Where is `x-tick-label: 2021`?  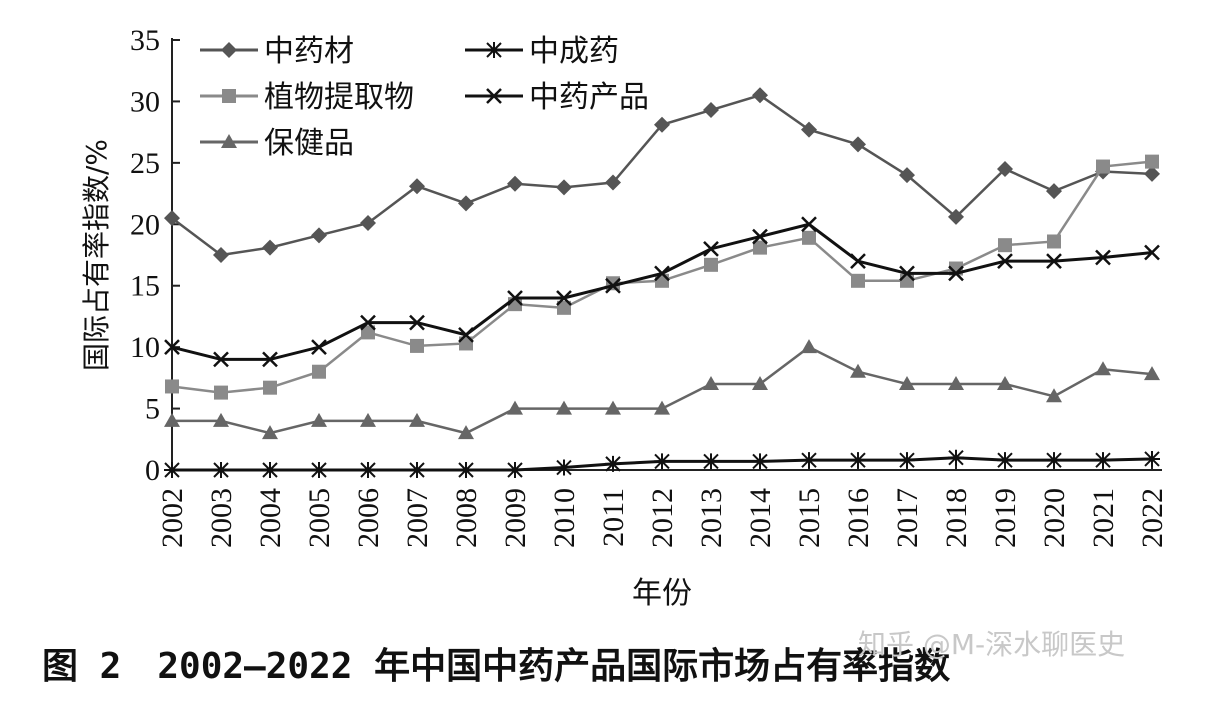
x-tick-label: 2021 is located at coordinates (1103, 518).